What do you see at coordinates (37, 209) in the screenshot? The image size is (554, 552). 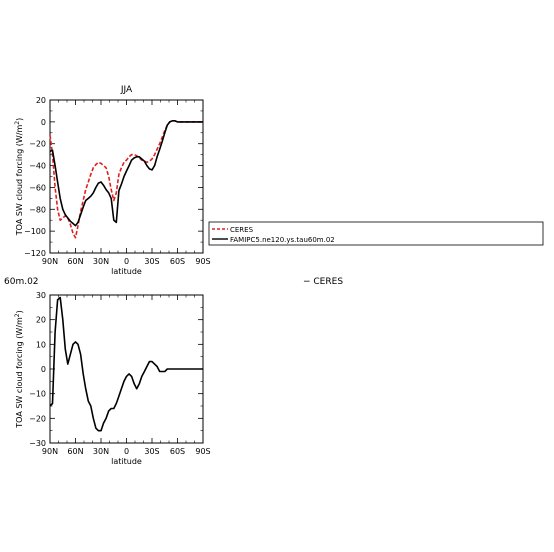 I see `panel-1-ytick-label: −80` at bounding box center [37, 209].